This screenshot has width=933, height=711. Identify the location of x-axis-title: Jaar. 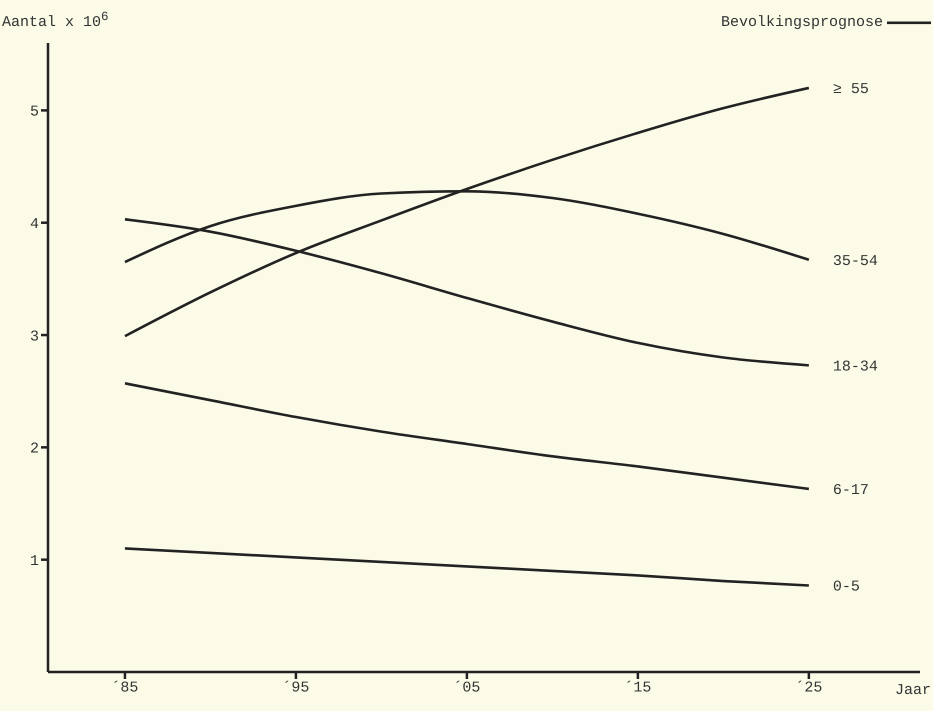
(912, 690).